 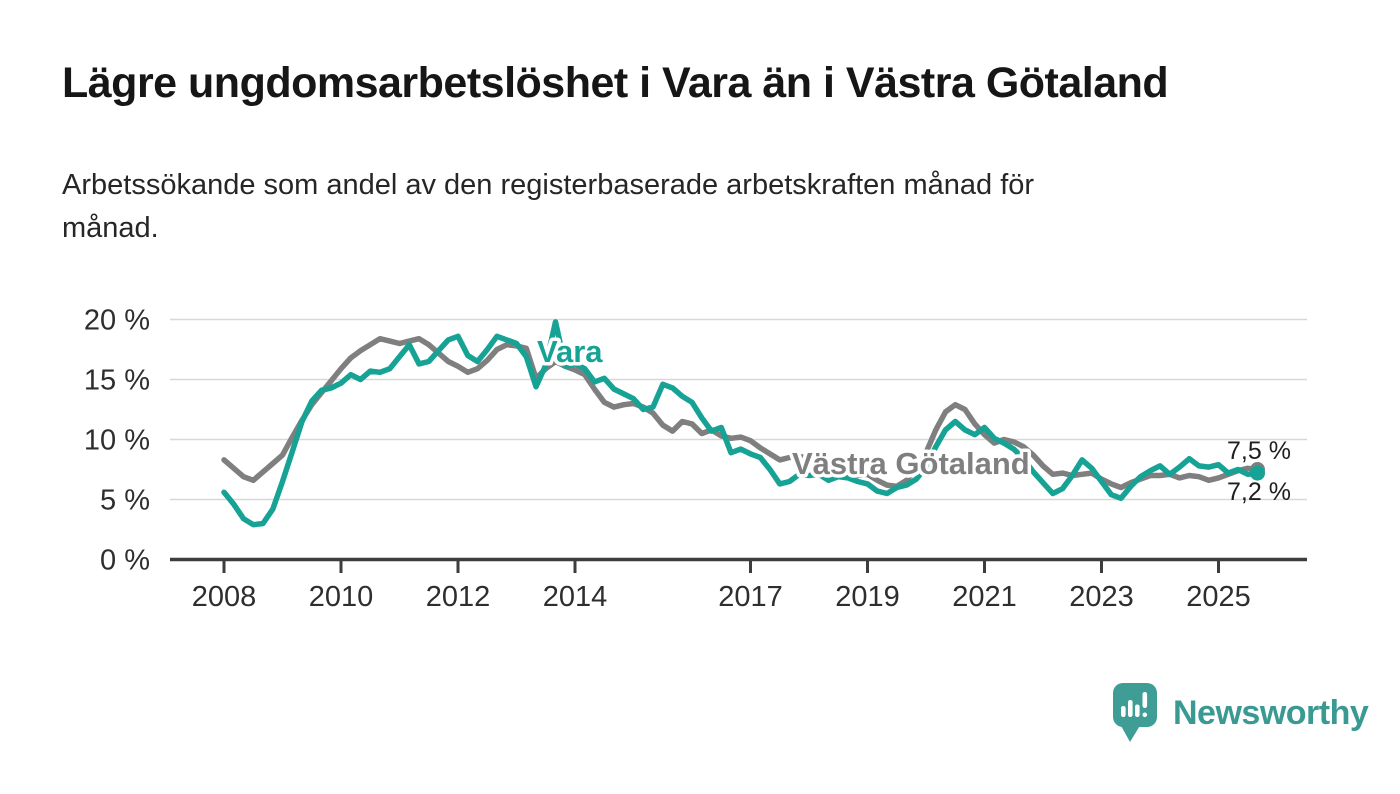 What do you see at coordinates (1145, 715) in the screenshot?
I see `logo-exclamation-dot` at bounding box center [1145, 715].